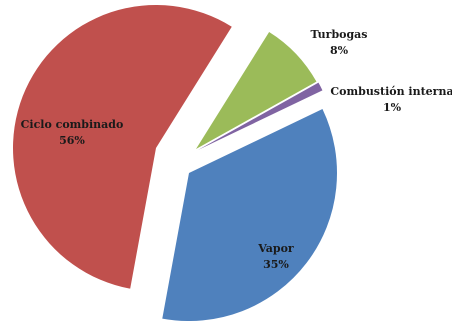  Describe the element at coordinates (391, 91) in the screenshot. I see `slice-label-combustion-interna: Combustión interna` at that location.